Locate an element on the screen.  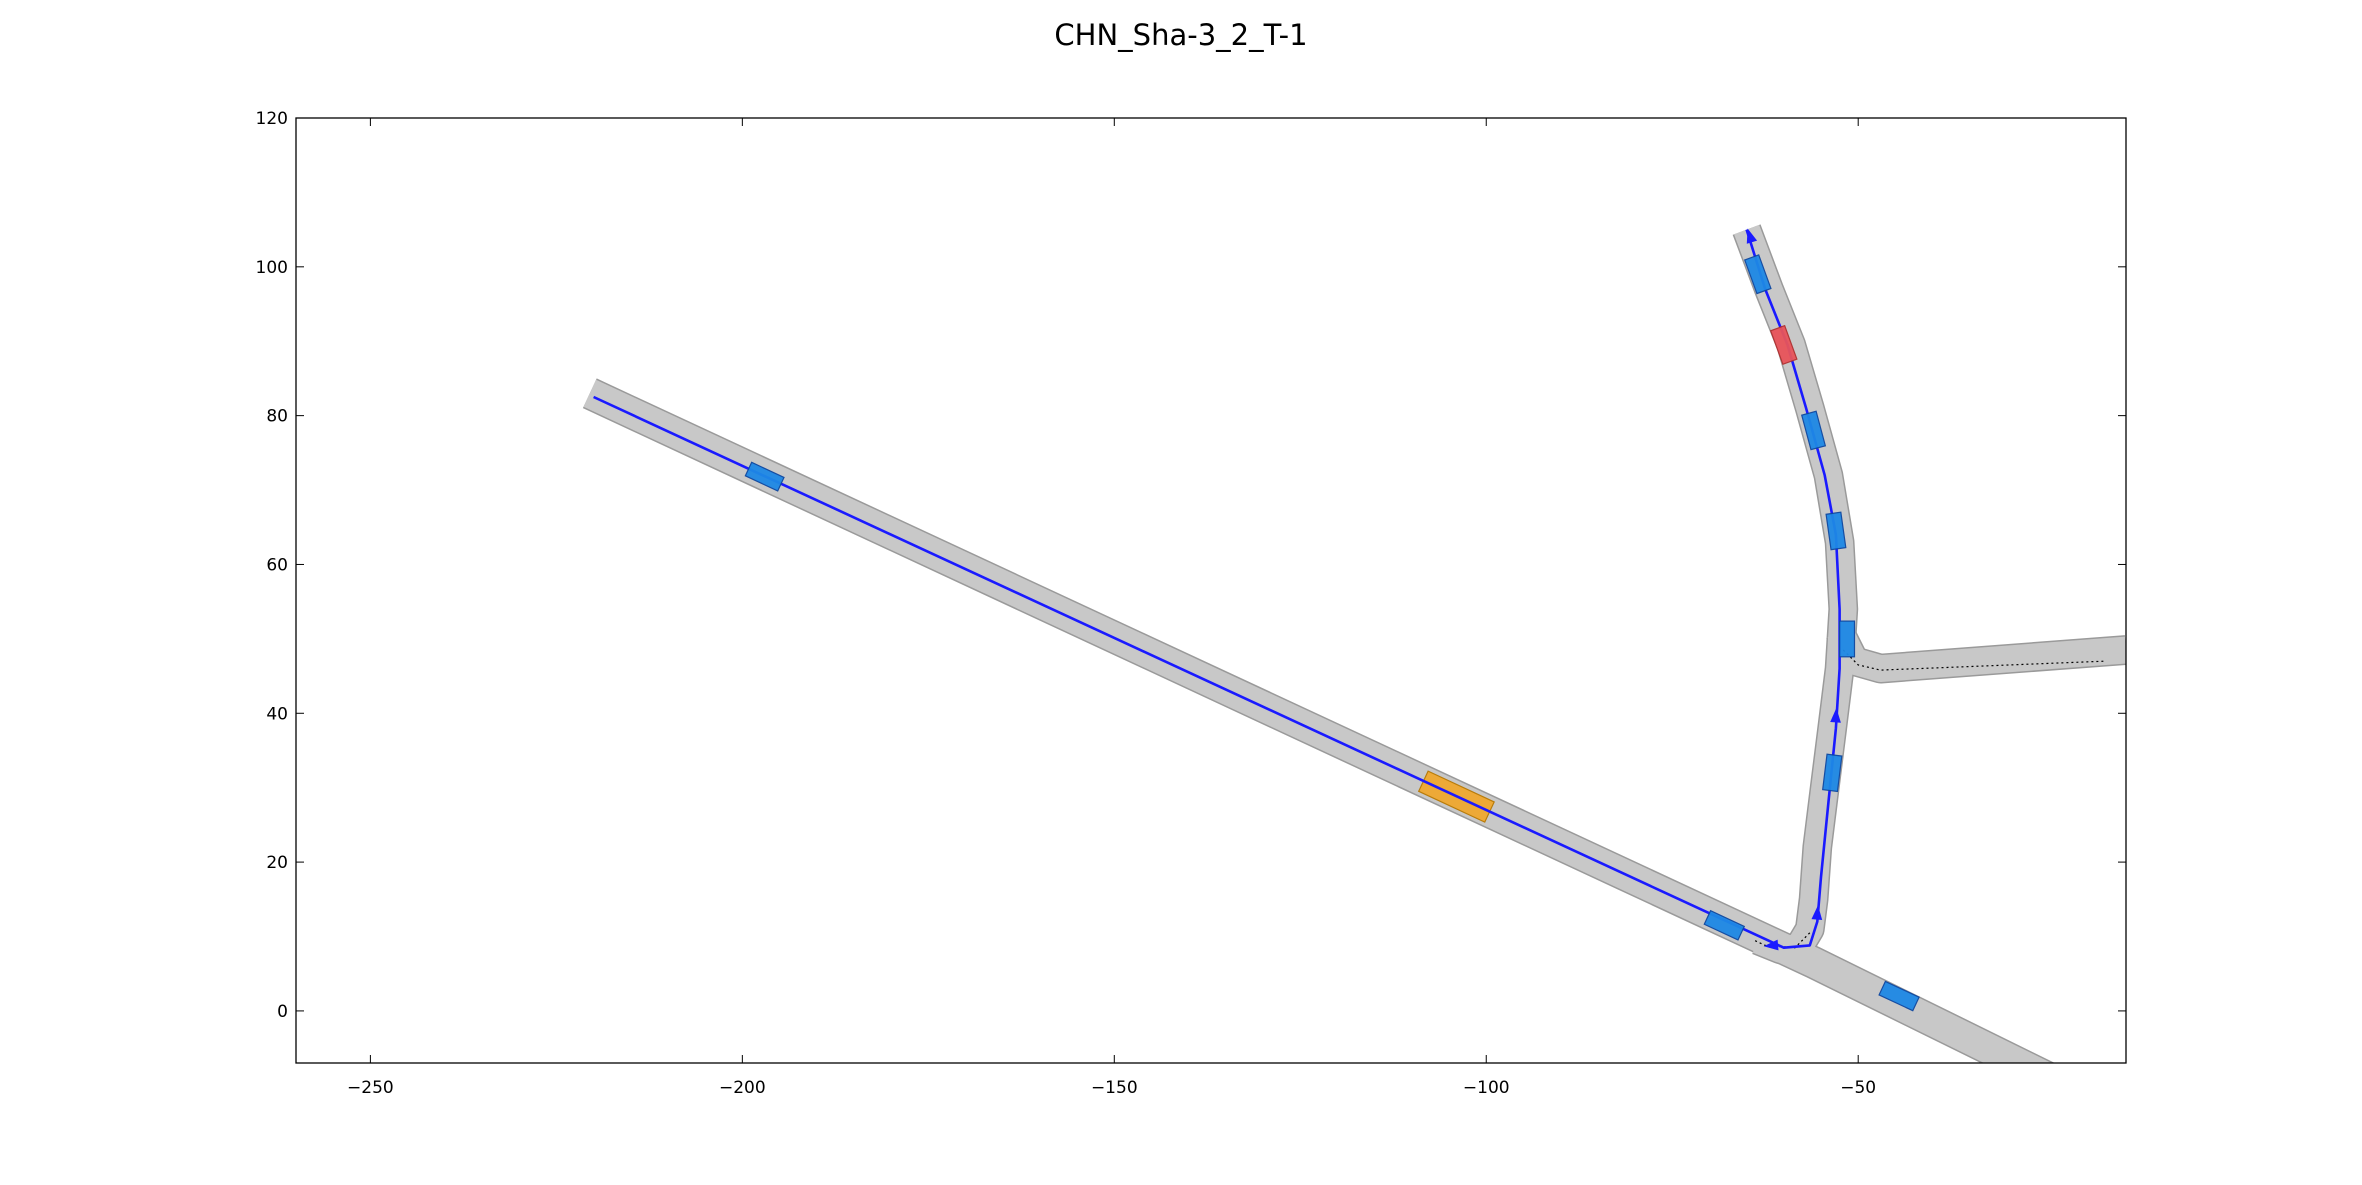
road-surface-north-branch is located at coordinates (1795, 593).